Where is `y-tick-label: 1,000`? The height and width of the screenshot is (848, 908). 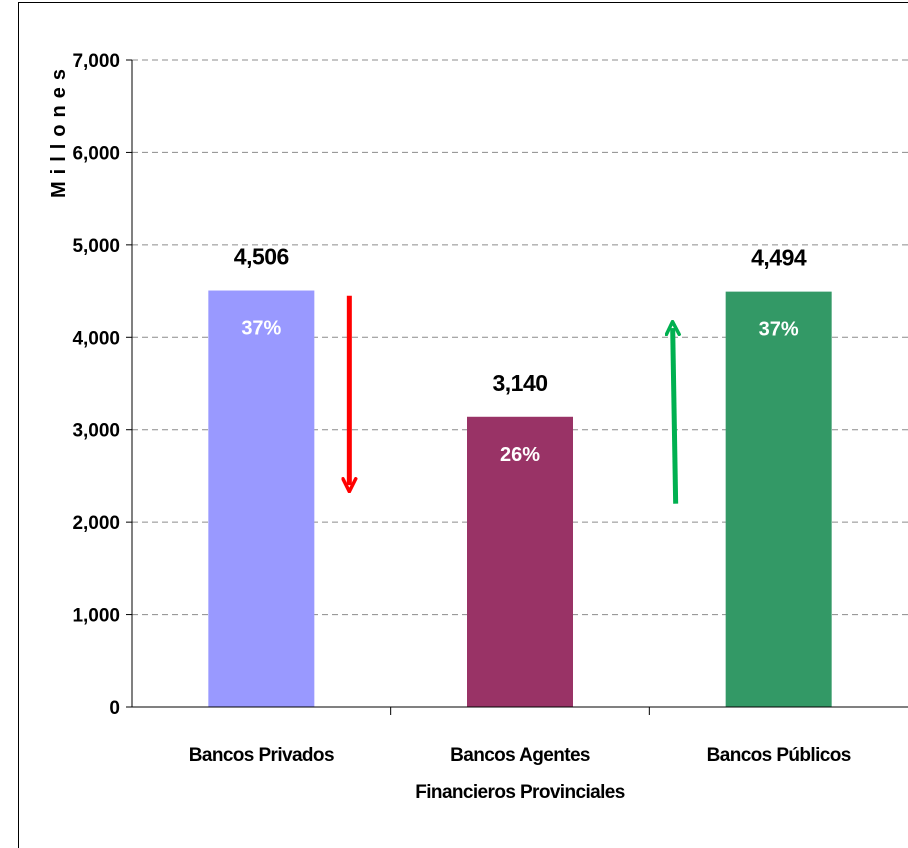 y-tick-label: 1,000 is located at coordinates (96, 616).